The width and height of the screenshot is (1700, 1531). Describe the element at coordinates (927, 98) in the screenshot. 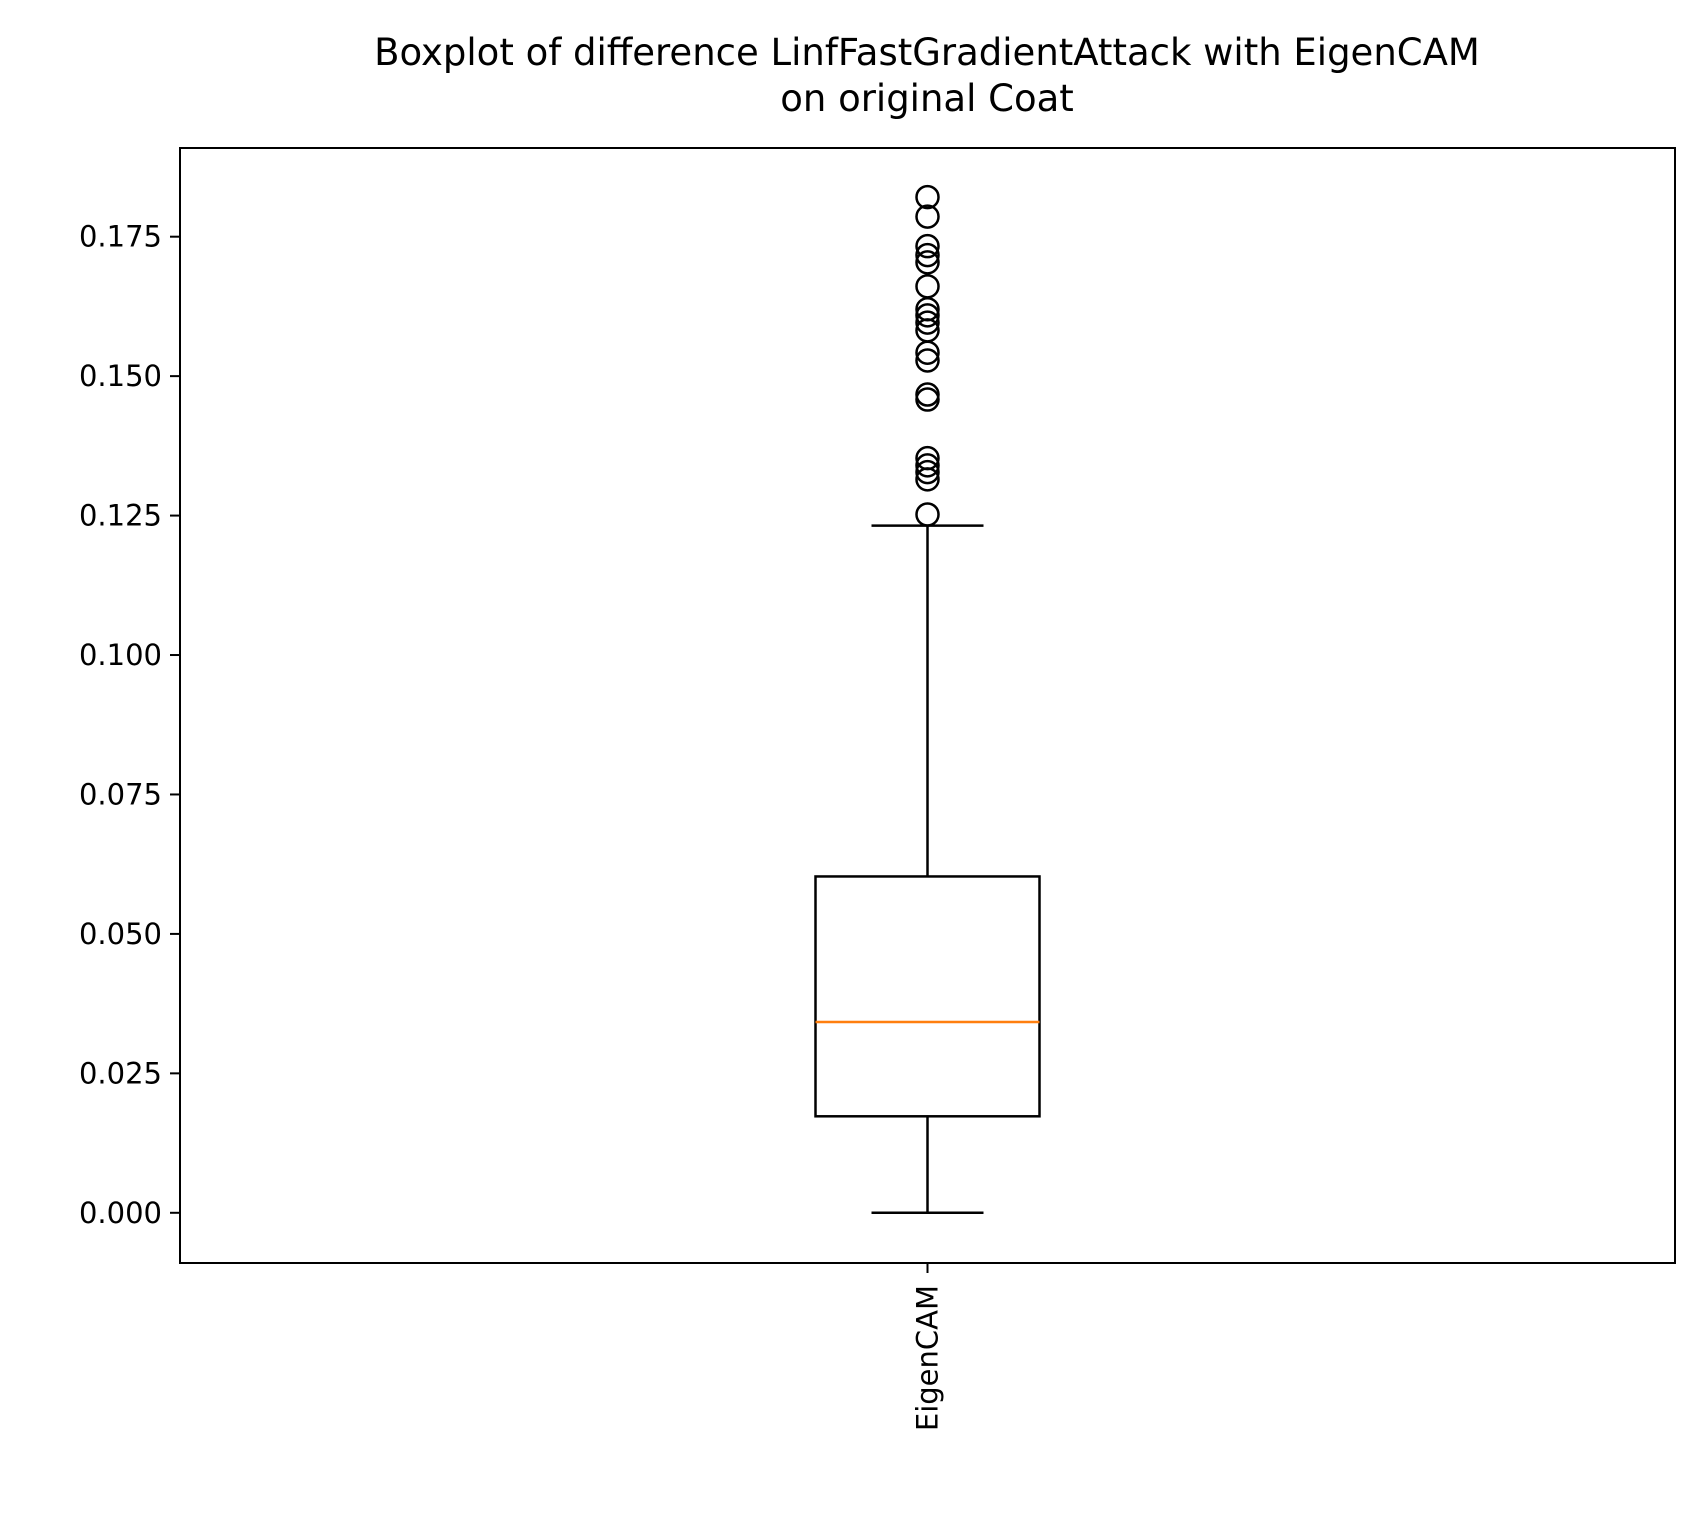

I see `chart-title-line-2: on original Coat` at that location.